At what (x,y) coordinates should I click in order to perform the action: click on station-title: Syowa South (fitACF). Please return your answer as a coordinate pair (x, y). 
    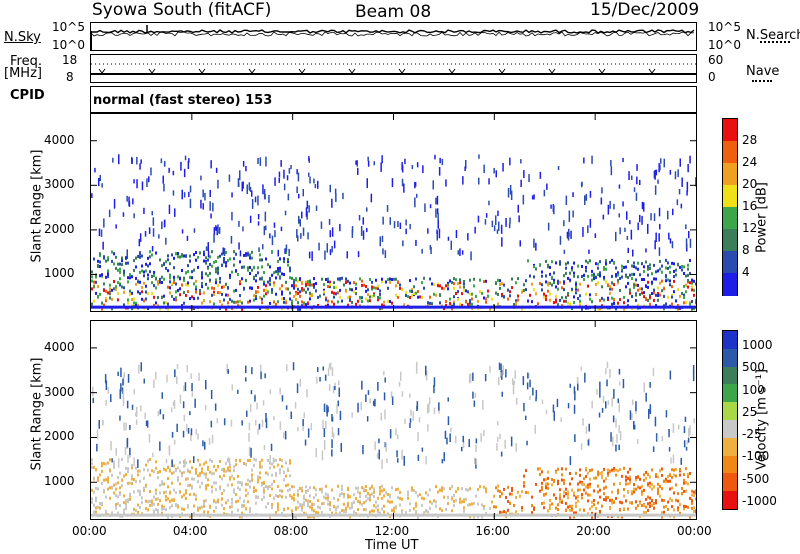
    Looking at the image, I should click on (182, 10).